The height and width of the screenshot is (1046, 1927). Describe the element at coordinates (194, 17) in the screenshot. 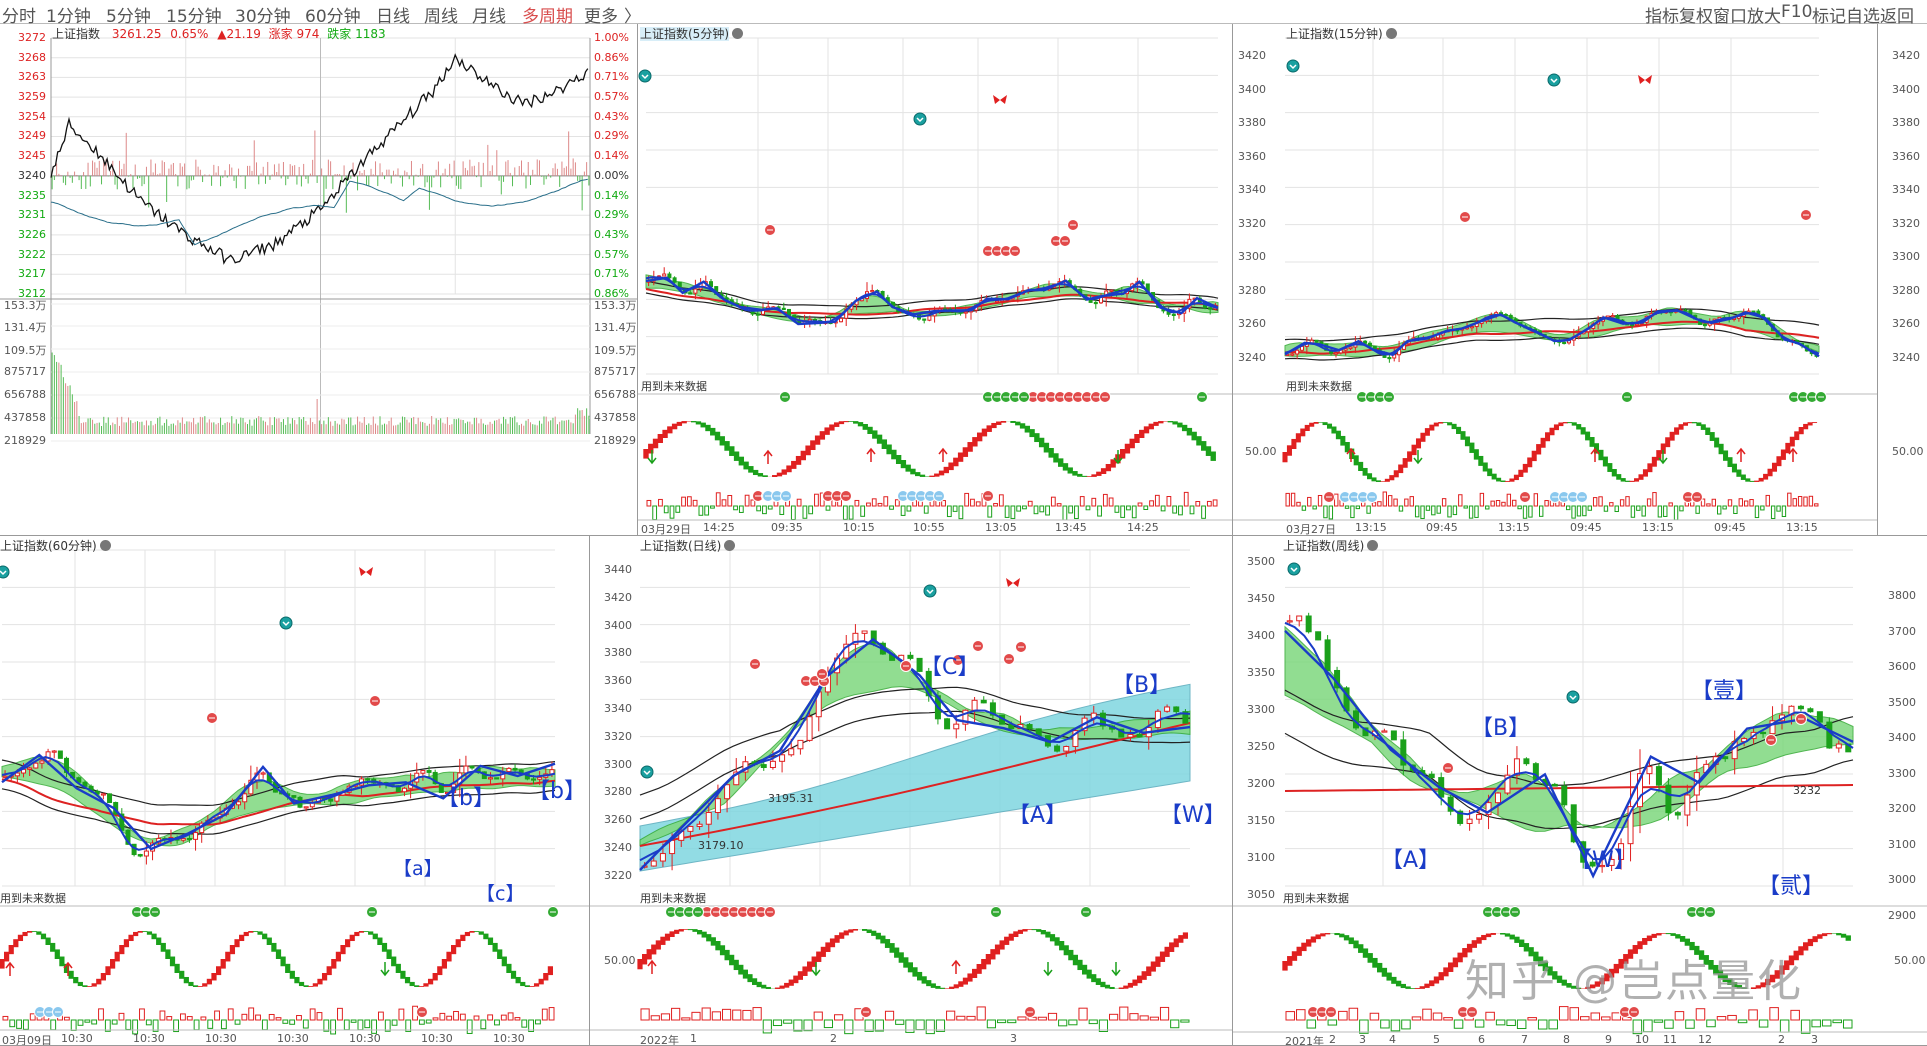

I see `tab-15min: 15分钟` at that location.